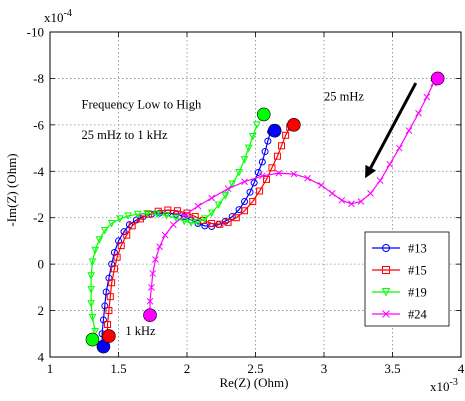 The image size is (465, 401). What do you see at coordinates (50, 368) in the screenshot?
I see `x-tick-label: 1` at bounding box center [50, 368].